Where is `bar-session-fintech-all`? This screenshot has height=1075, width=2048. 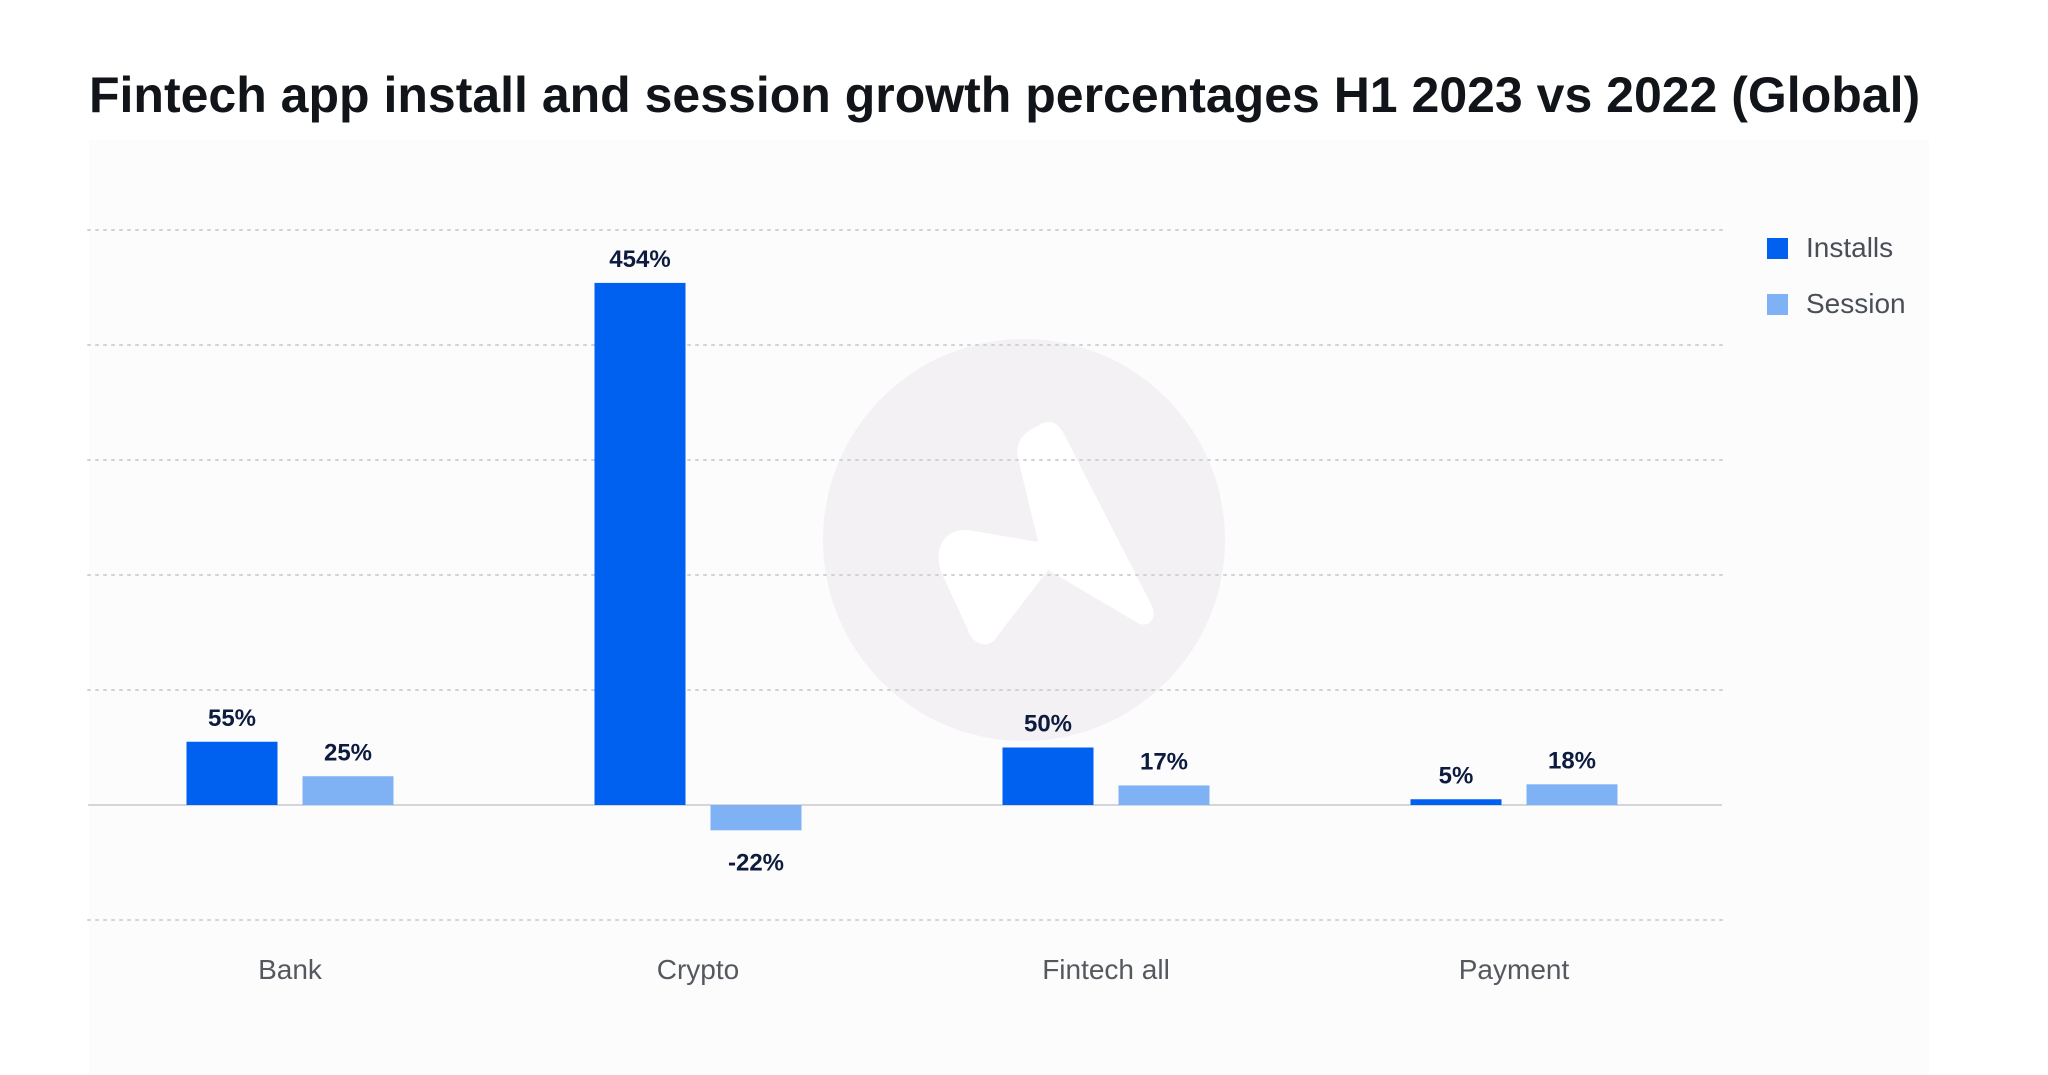 bar-session-fintech-all is located at coordinates (1164, 795).